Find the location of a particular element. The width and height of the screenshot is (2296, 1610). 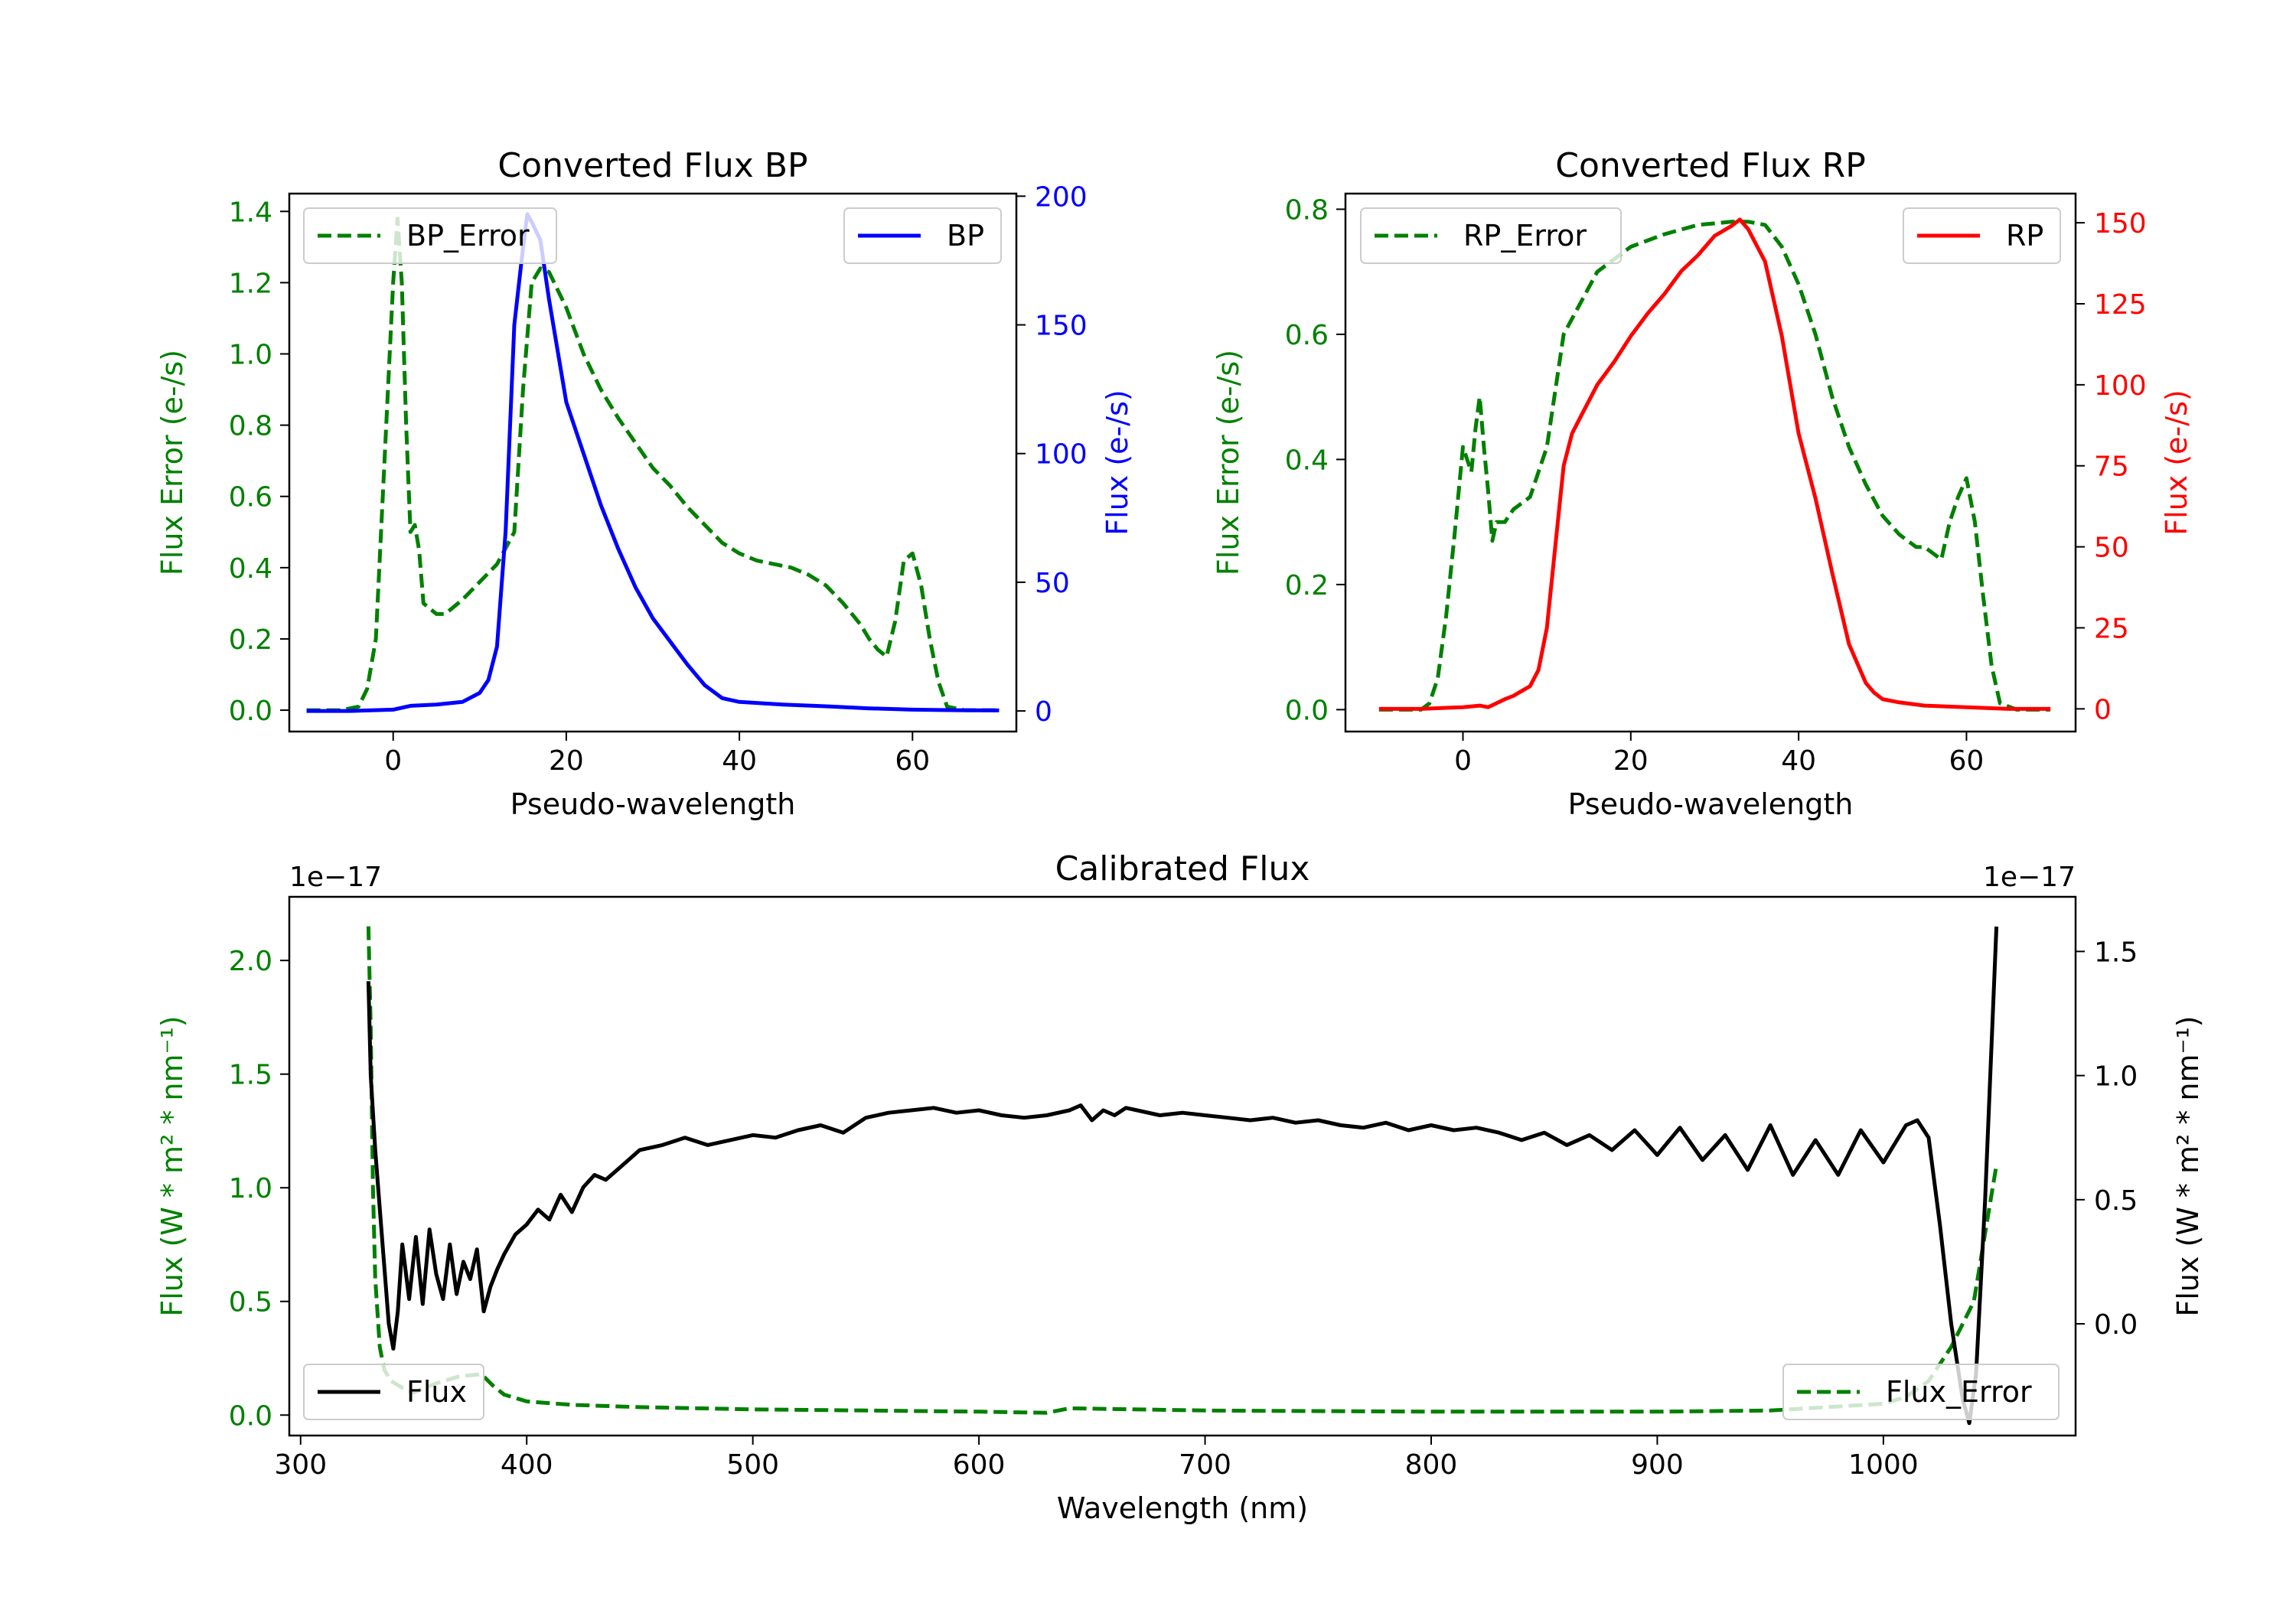

legend-label: BP is located at coordinates (965, 236).